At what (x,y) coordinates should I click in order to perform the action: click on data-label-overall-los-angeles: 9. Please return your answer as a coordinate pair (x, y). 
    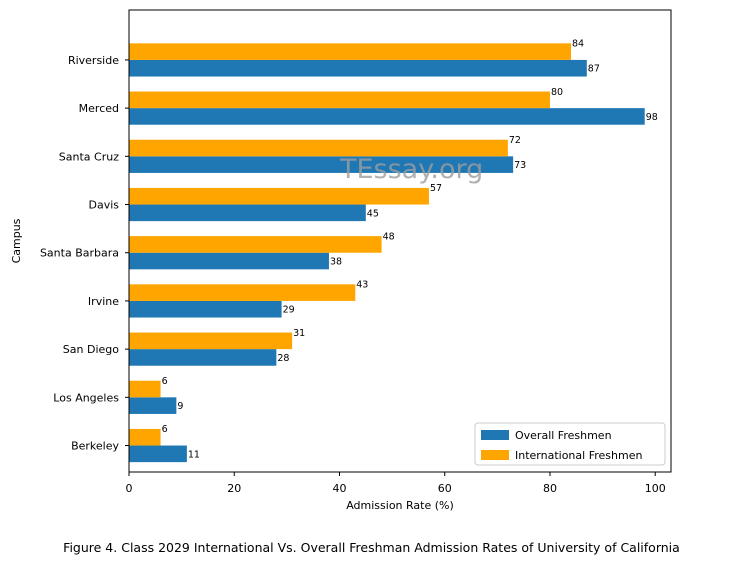
    Looking at the image, I should click on (180, 406).